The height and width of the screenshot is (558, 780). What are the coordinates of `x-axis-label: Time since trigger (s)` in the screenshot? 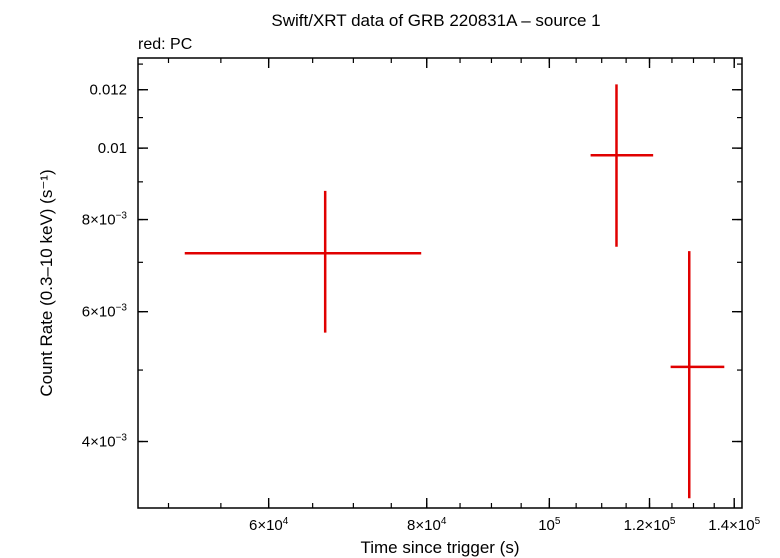 It's located at (439, 547).